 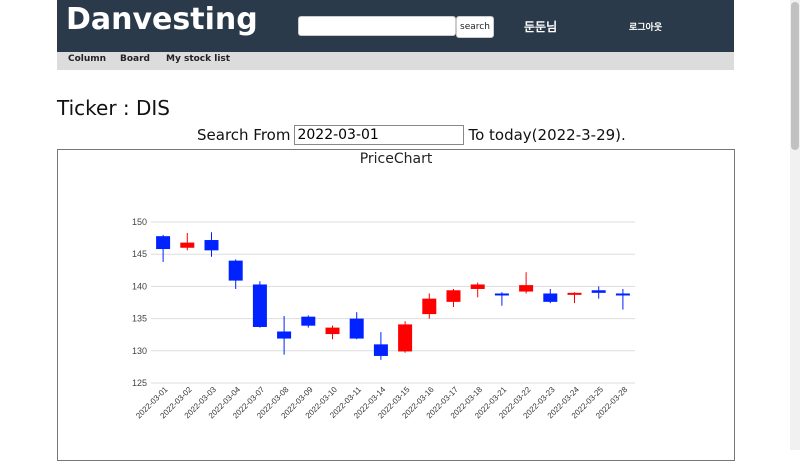 I want to click on chart-title: PriceChart, so click(x=396, y=159).